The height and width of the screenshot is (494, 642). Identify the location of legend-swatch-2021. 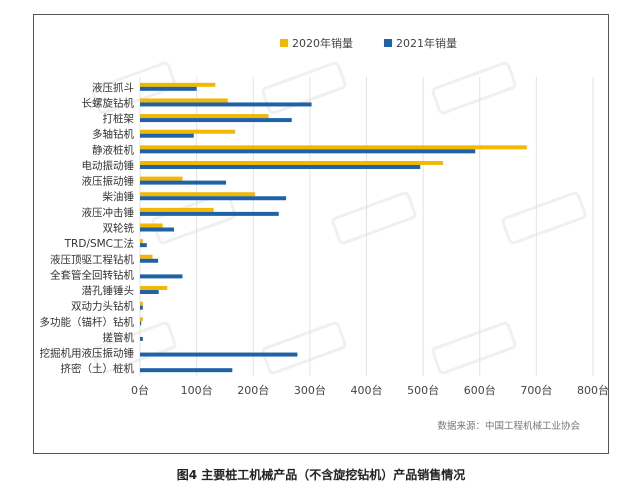
(388, 43).